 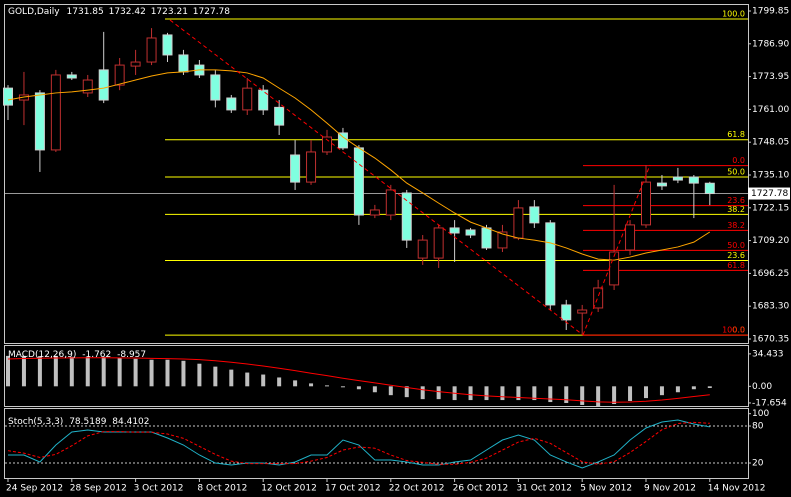 What do you see at coordinates (758, 427) in the screenshot?
I see `y-tick-label: 80` at bounding box center [758, 427].